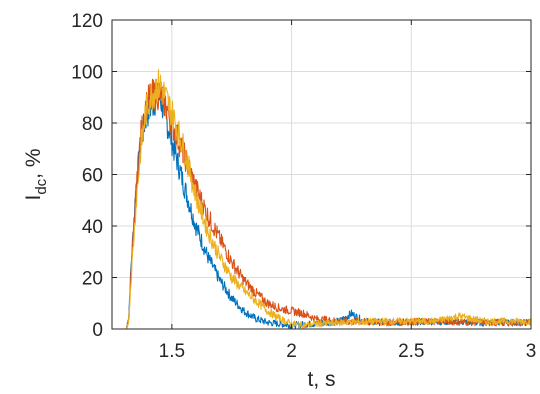 The image size is (540, 394). What do you see at coordinates (97, 330) in the screenshot?
I see `y-tick-label: 0` at bounding box center [97, 330].